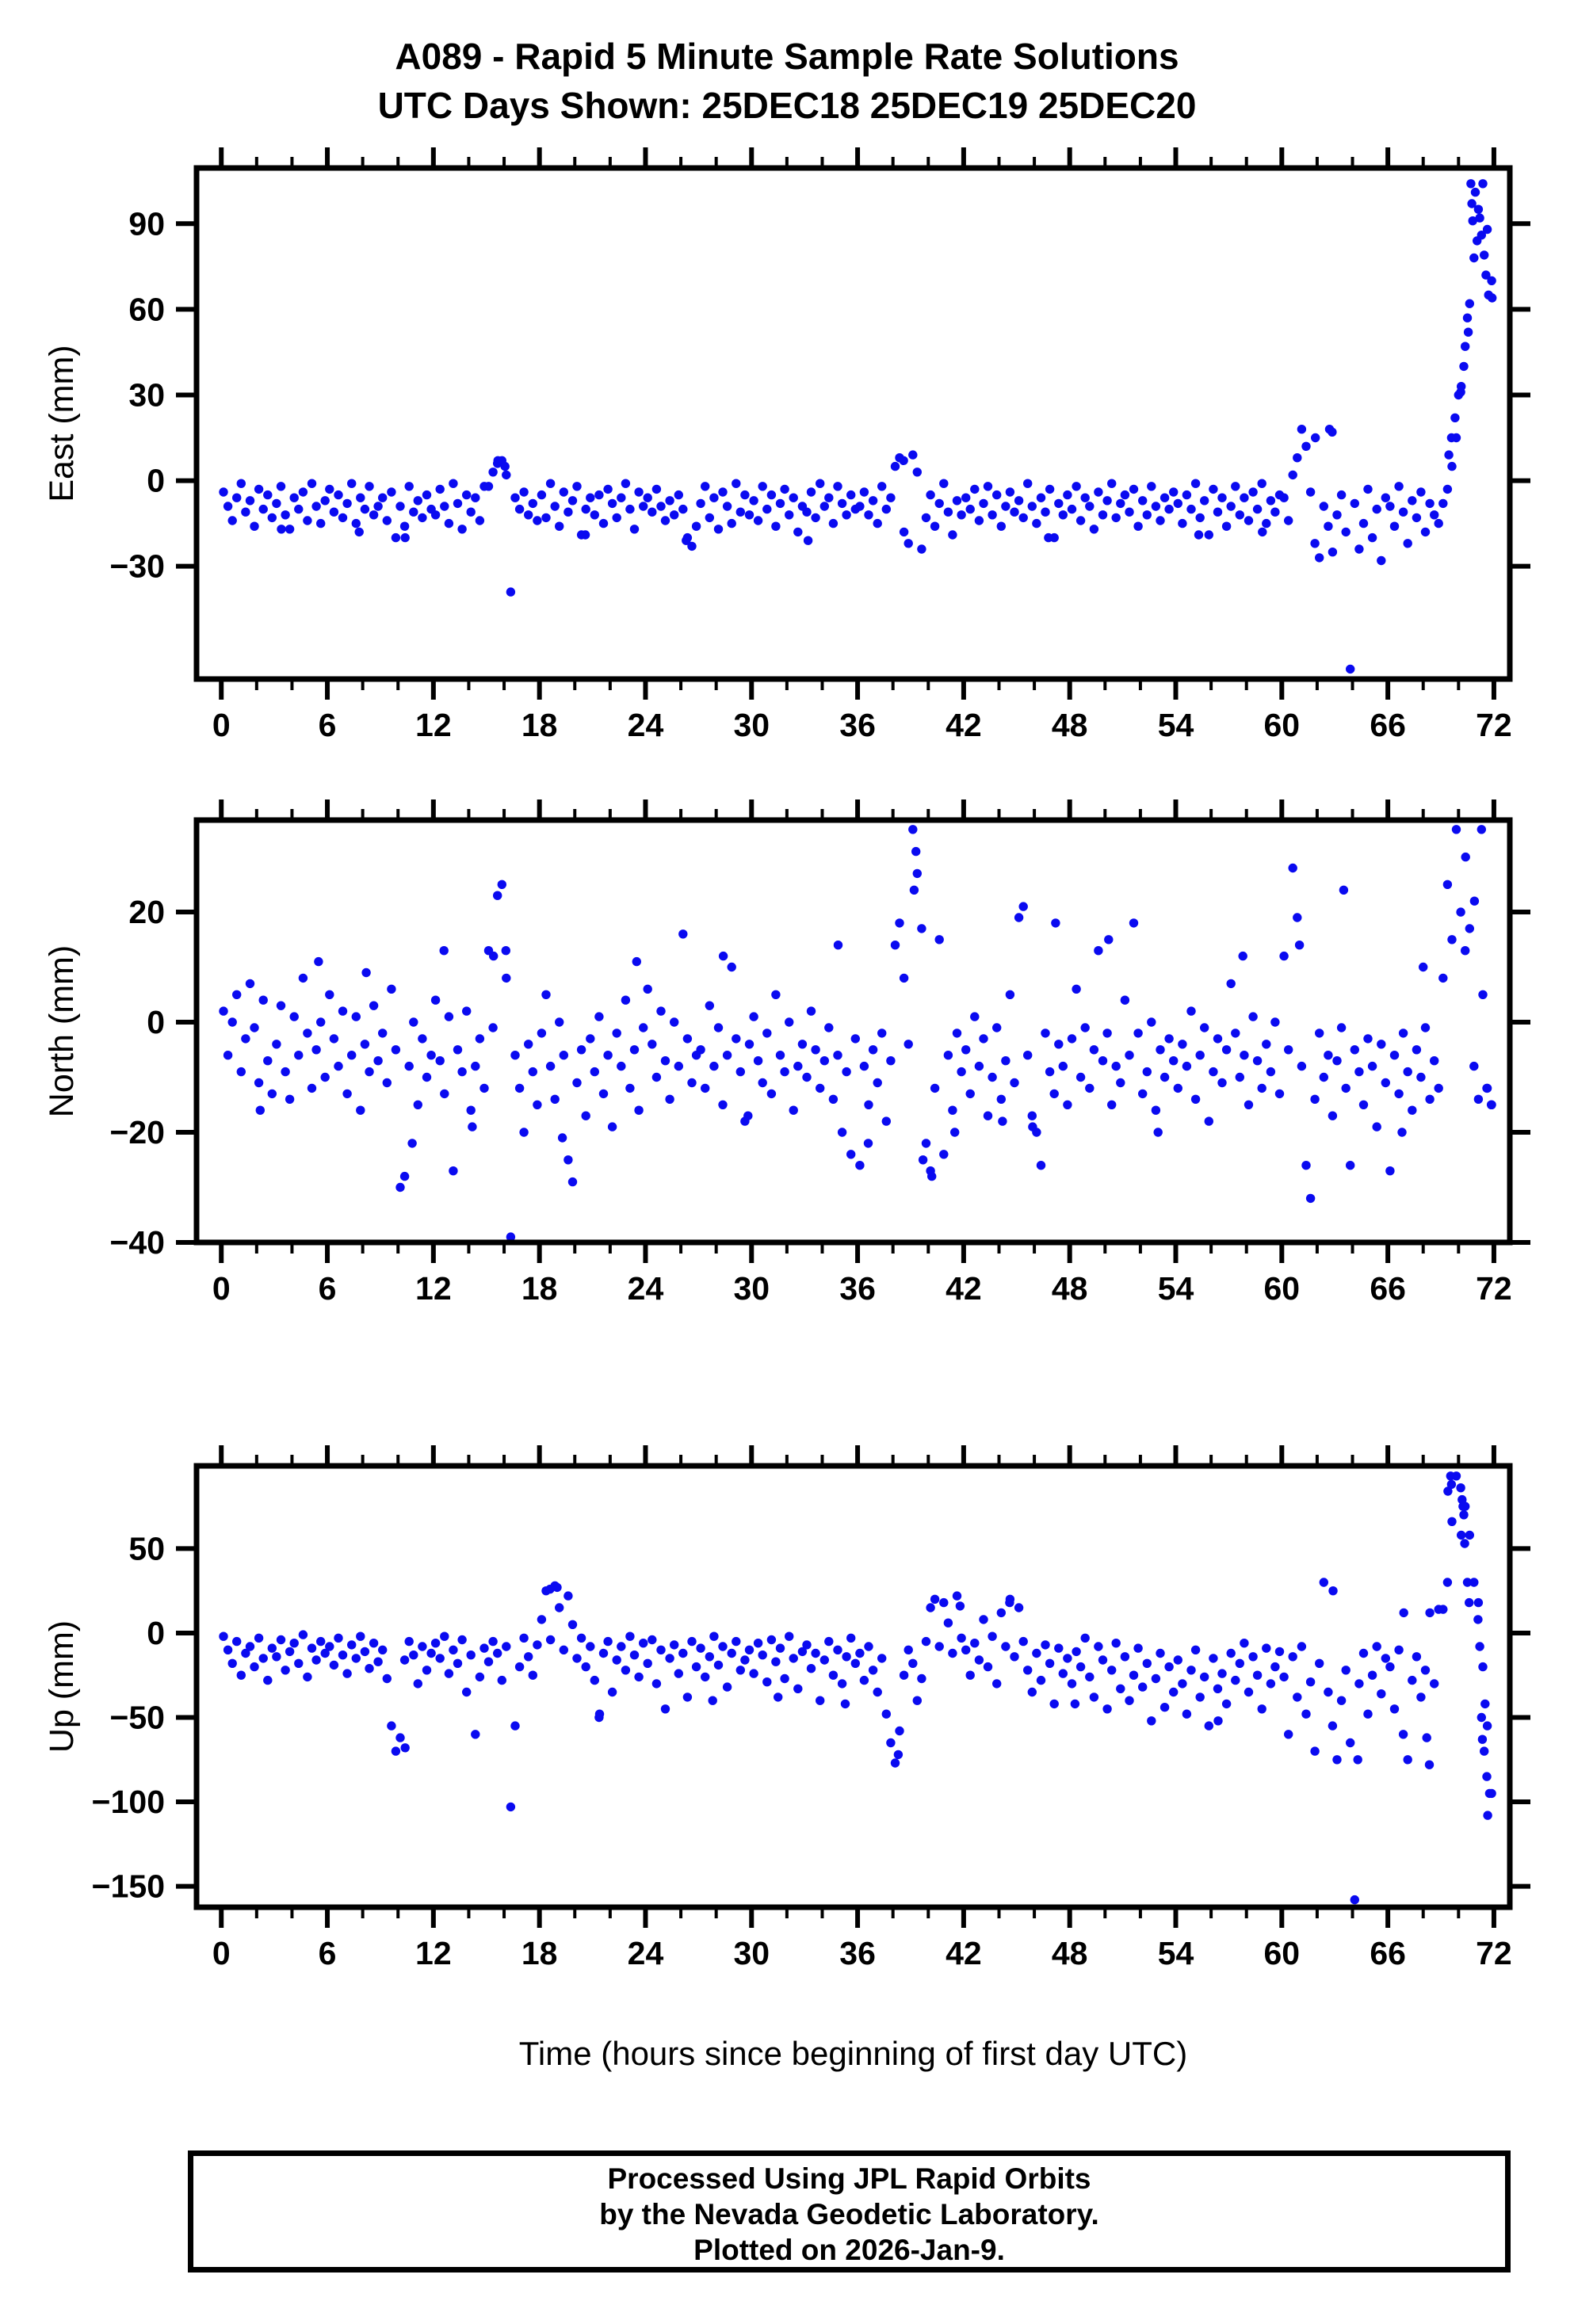  What do you see at coordinates (433, 725) in the screenshot?
I see `x-tick-label: 12` at bounding box center [433, 725].